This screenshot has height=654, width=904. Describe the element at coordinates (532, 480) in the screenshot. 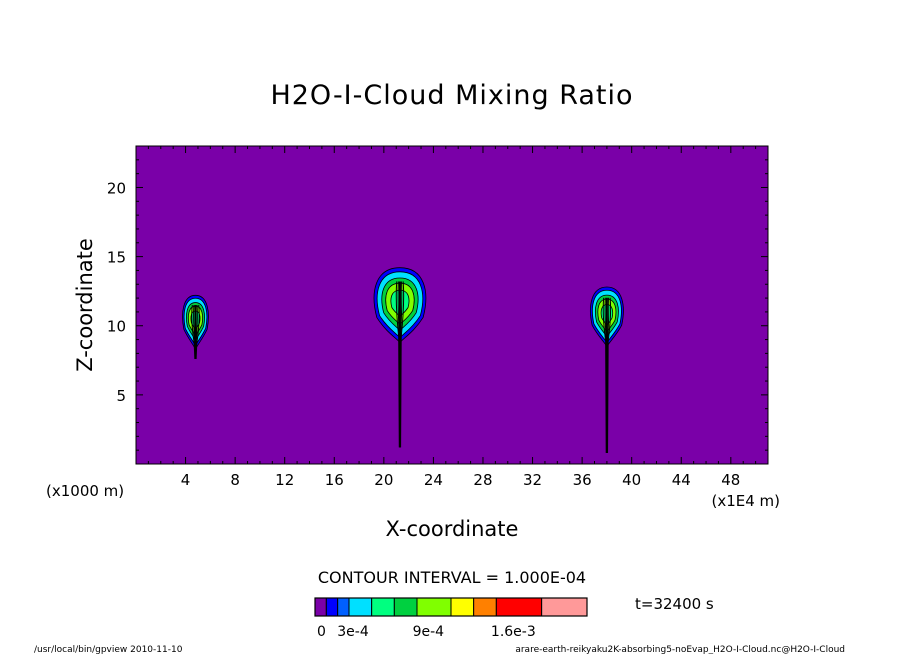

I see `x-tick-label: 32` at that location.